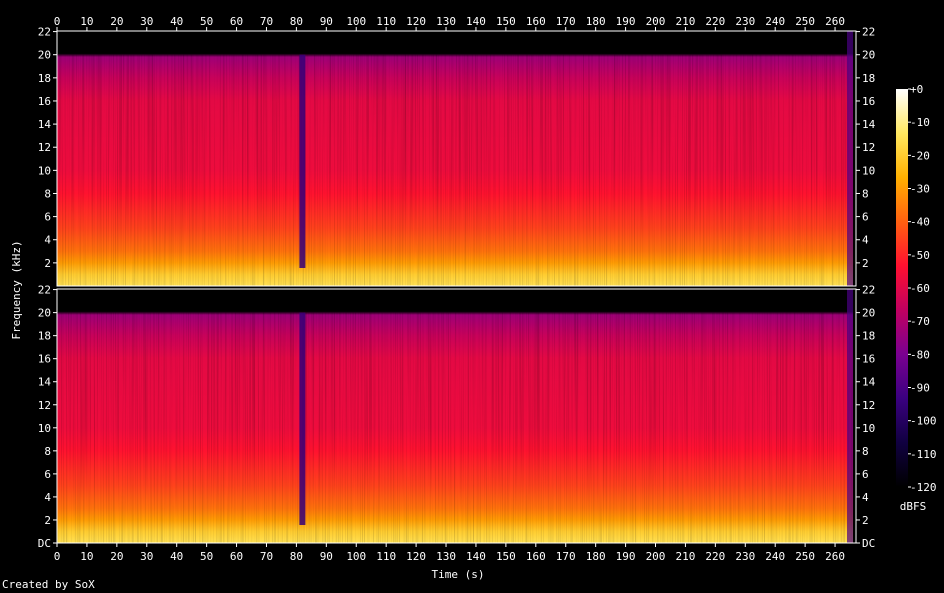 The image size is (944, 593). Describe the element at coordinates (866, 288) in the screenshot. I see `y-axis-right: 2 4 6 8 10 12 14 16 18 20 22 DC 2 4 6 8 10 12 14 16 18 20 22` at that location.